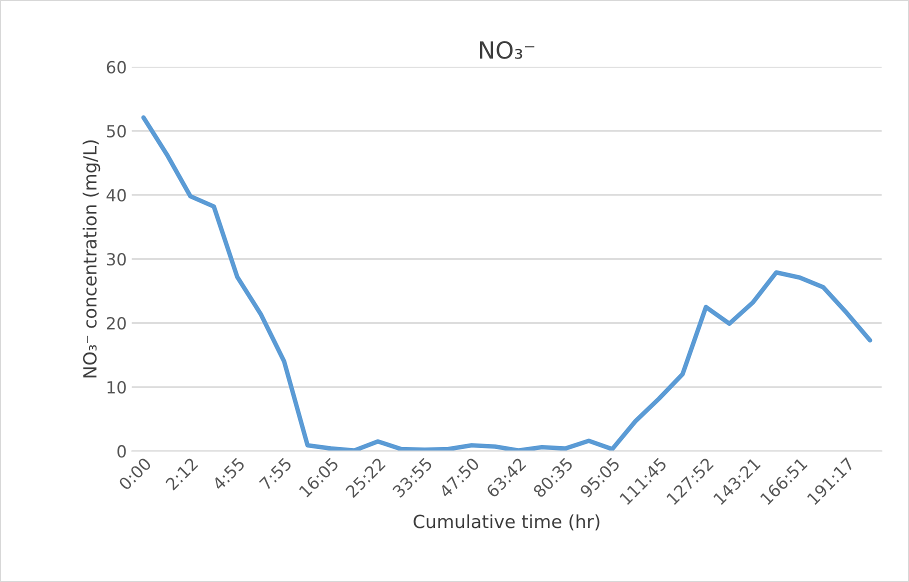 The width and height of the screenshot is (909, 582). Describe the element at coordinates (116, 323) in the screenshot. I see `y-tick-label: 20` at that location.